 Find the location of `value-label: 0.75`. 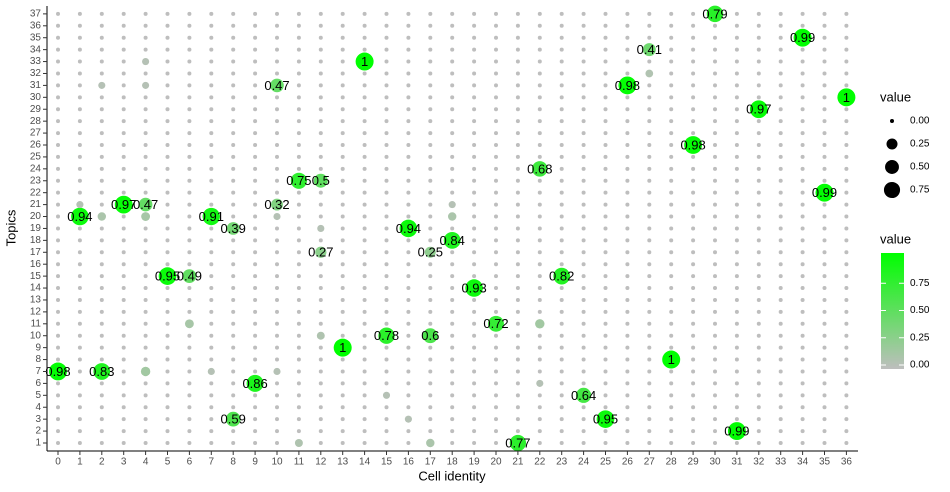

value-label: 0.75 is located at coordinates (298, 180).